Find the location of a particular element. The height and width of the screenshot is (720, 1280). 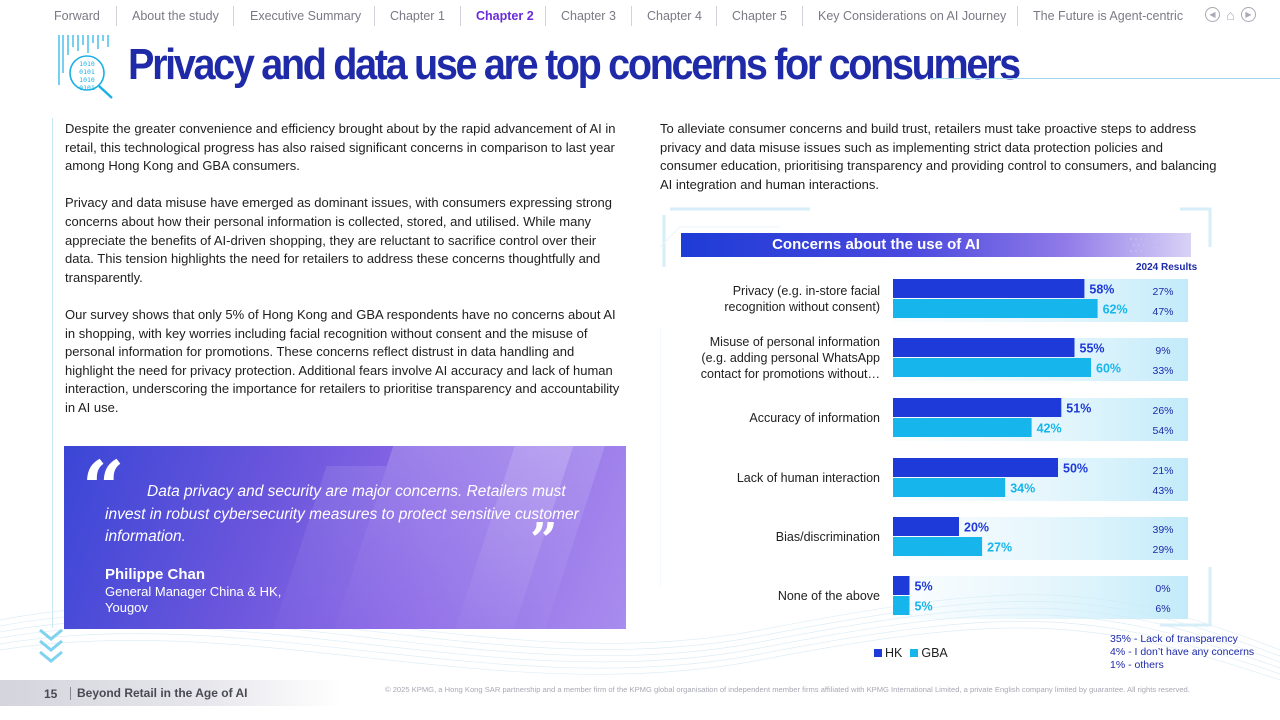

binary-magnifier-icon: 1010 0101 1010 0101 is located at coordinates (85, 67).